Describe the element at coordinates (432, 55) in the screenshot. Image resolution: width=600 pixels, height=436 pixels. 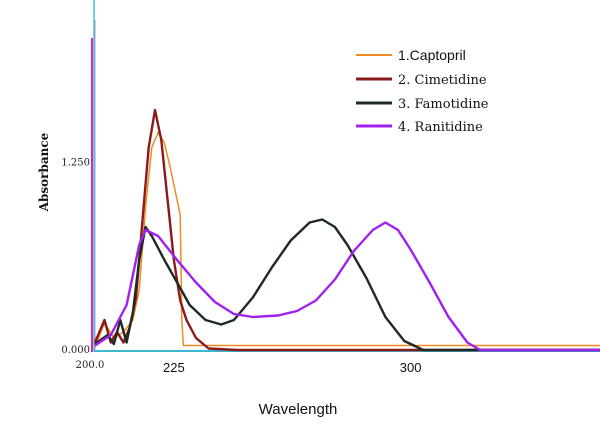
I see `legend-label-captopril: 1.Captopril` at that location.